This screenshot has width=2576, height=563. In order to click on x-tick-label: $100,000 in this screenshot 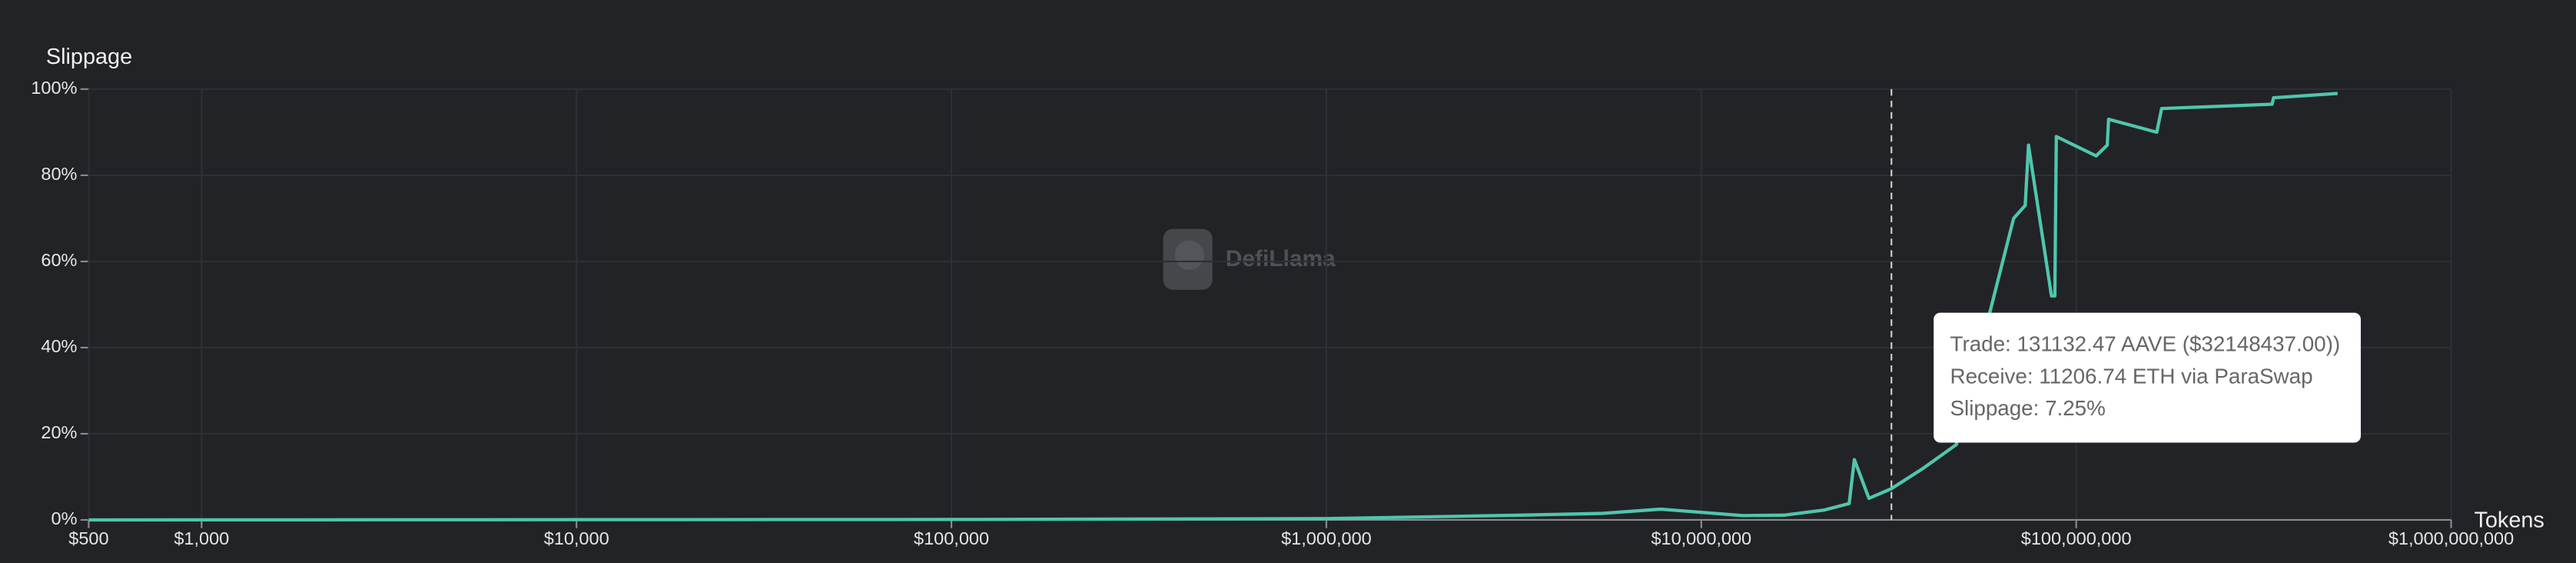, I will do `click(951, 538)`.